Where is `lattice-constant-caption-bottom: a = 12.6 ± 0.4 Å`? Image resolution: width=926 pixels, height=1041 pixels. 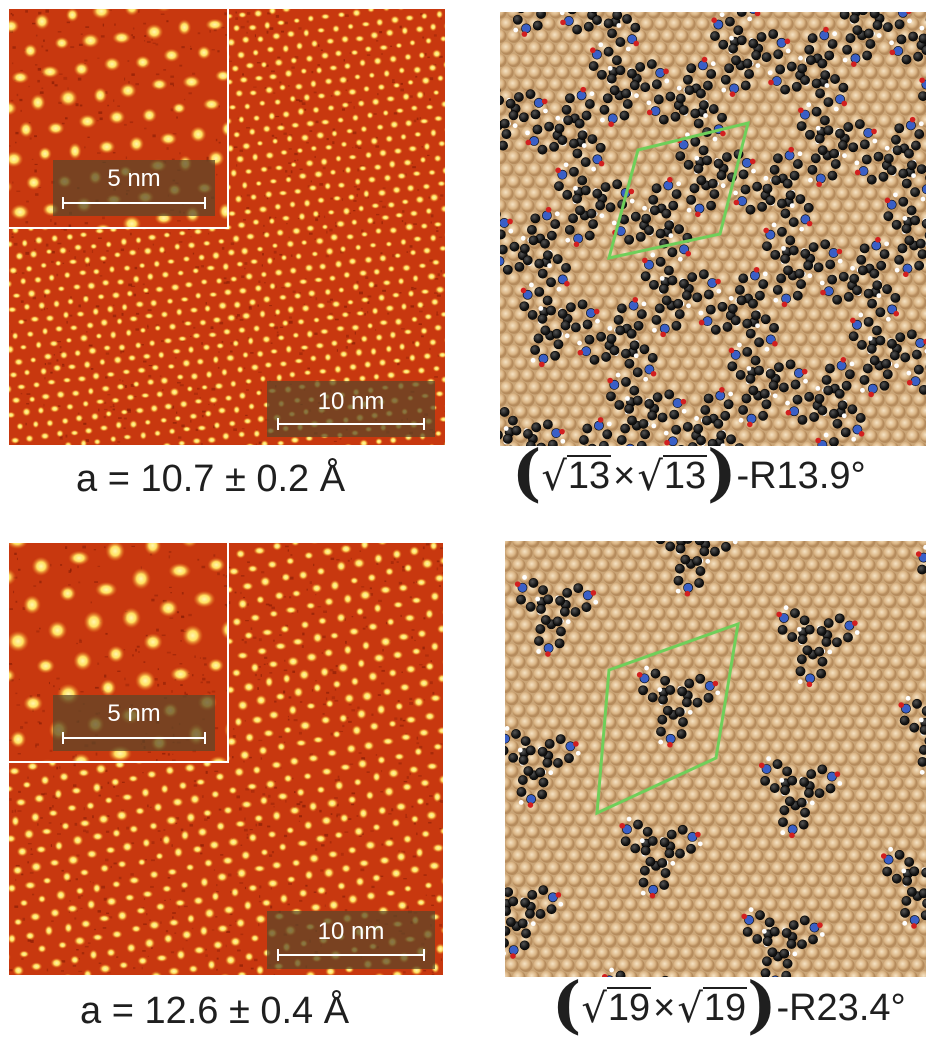 lattice-constant-caption-bottom: a = 12.6 ± 0.4 Å is located at coordinates (214, 1011).